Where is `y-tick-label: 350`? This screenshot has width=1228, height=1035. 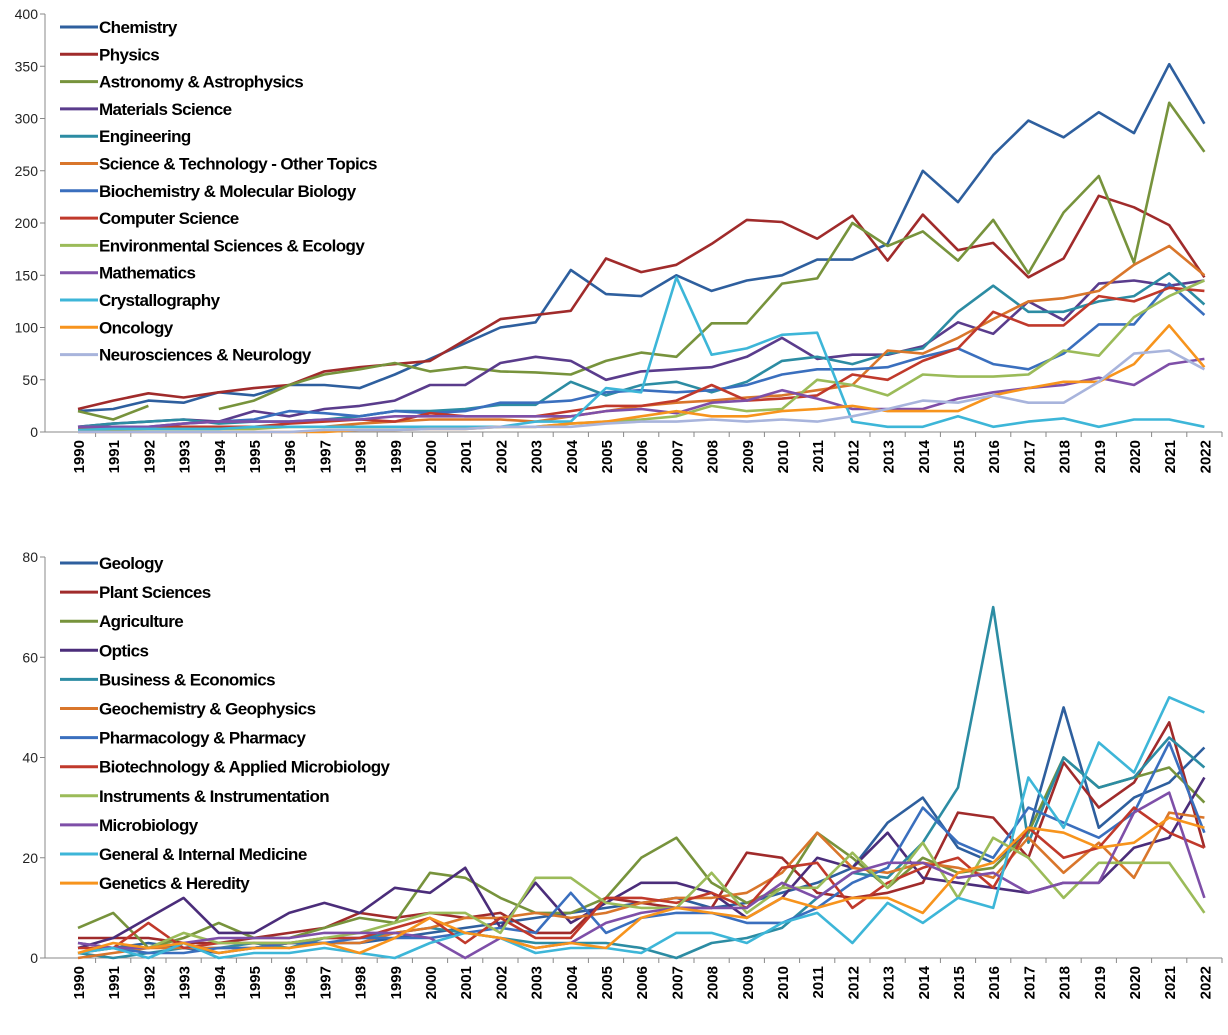
y-tick-label: 350 is located at coordinates (27, 66).